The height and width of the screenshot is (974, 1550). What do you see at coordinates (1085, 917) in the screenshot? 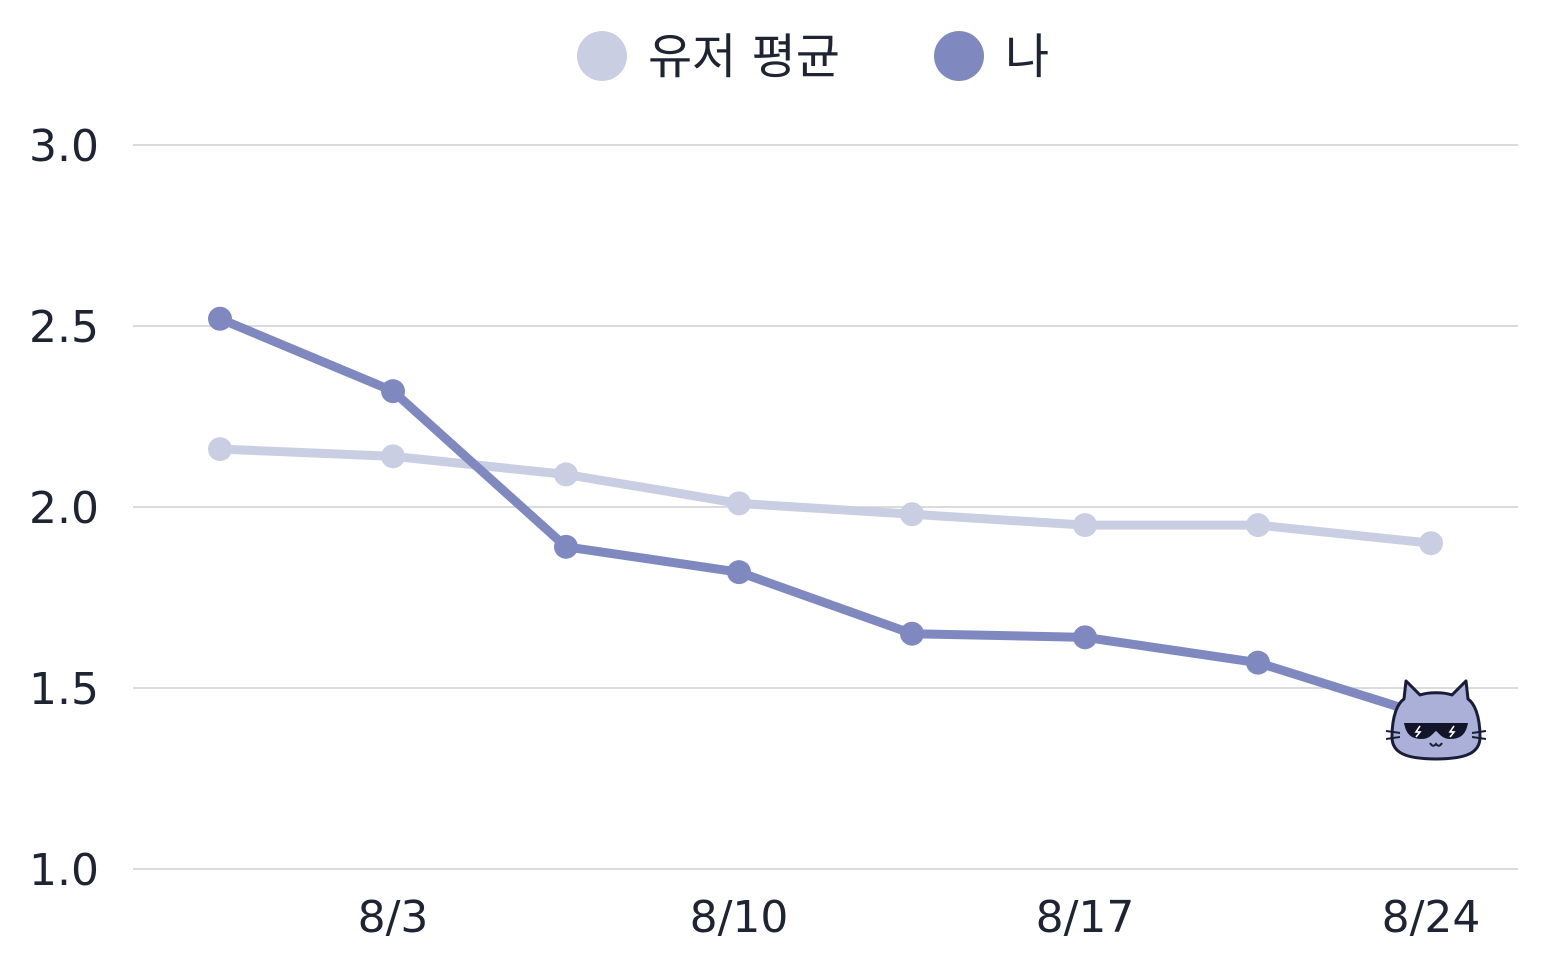
I see `x-tick-label: 8/17` at bounding box center [1085, 917].